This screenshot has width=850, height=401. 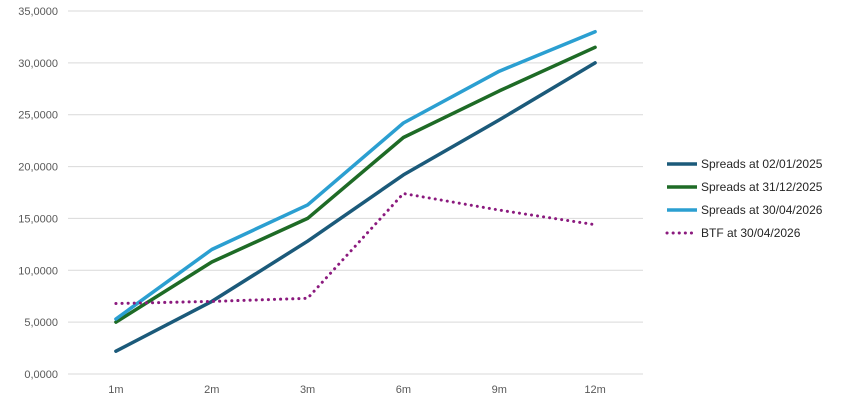 I want to click on x-tick-label: 12m, so click(x=594, y=390).